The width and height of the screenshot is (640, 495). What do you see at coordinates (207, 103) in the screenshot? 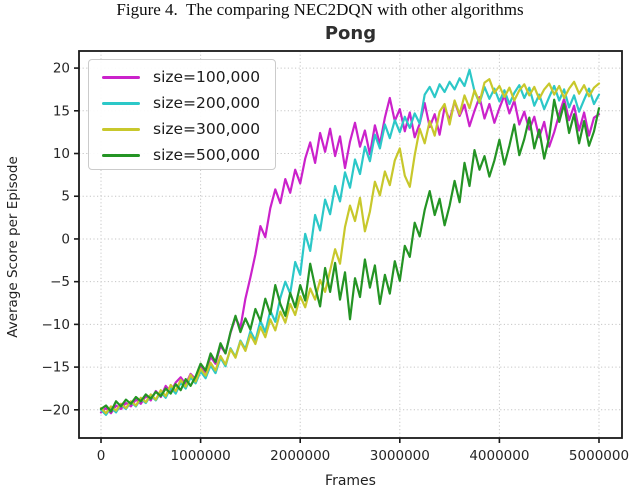
I see `legend-label: size=200,000` at bounding box center [207, 103].